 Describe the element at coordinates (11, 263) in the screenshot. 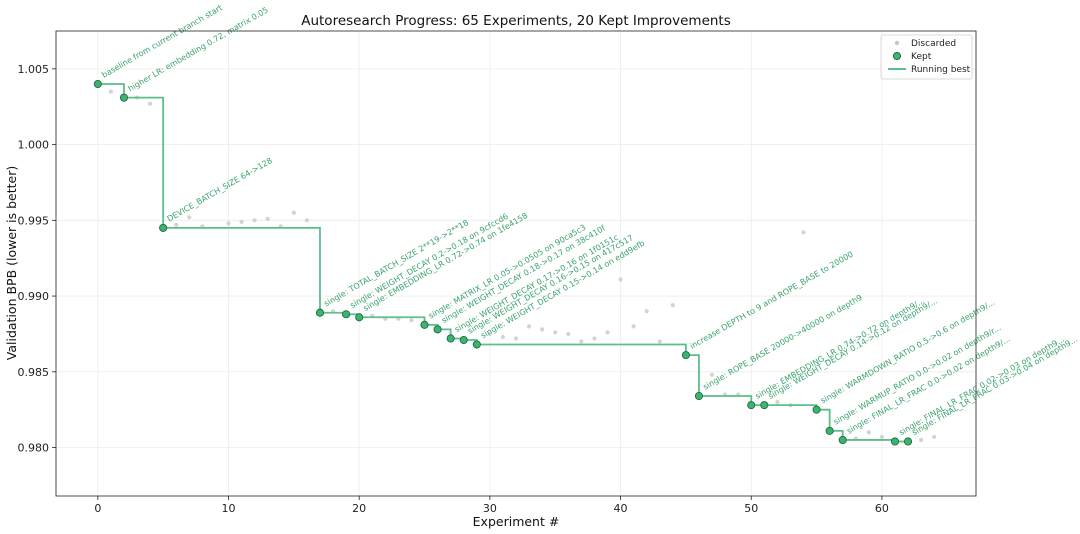

I see `y-axis-label: Validation BPB (lower is better)` at that location.